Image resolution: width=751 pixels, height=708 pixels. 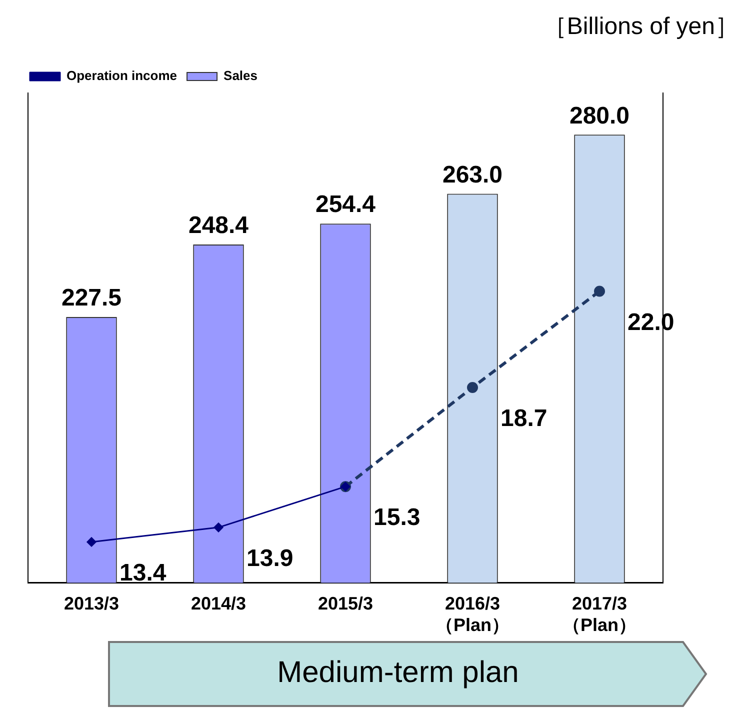 I want to click on x-tick-label: 2014/3, so click(x=218, y=604).